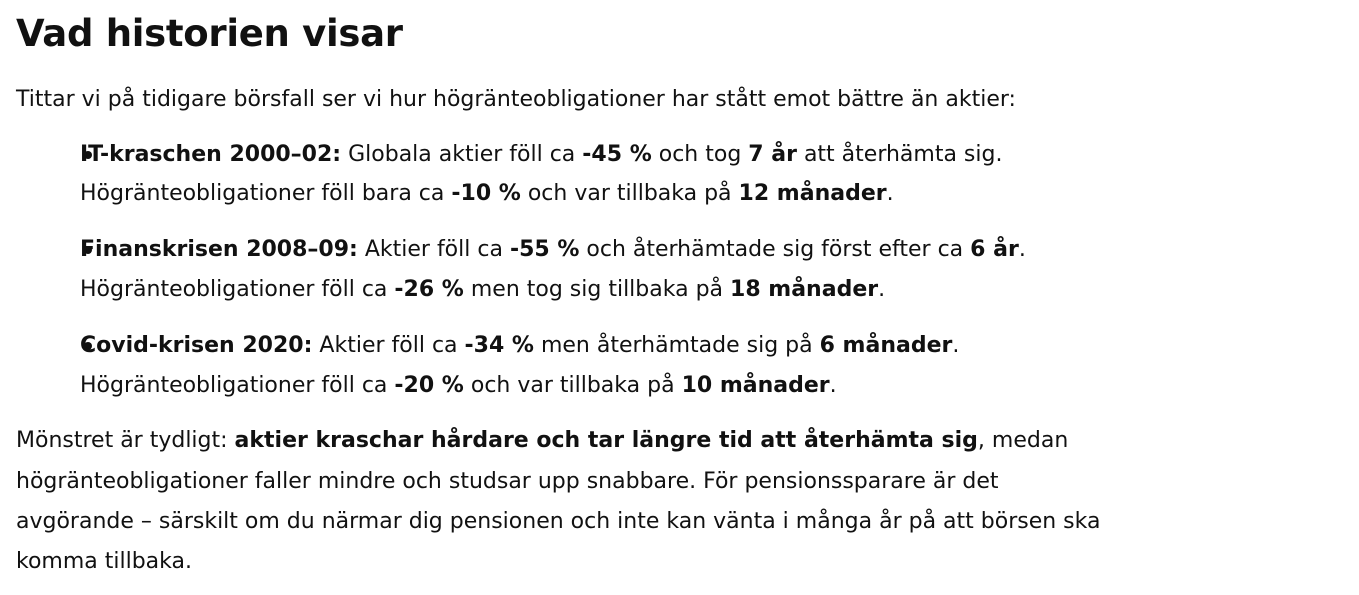 This screenshot has height=595, width=1359. Describe the element at coordinates (676, 345) in the screenshot. I see `text: men återhämtade sig på` at that location.